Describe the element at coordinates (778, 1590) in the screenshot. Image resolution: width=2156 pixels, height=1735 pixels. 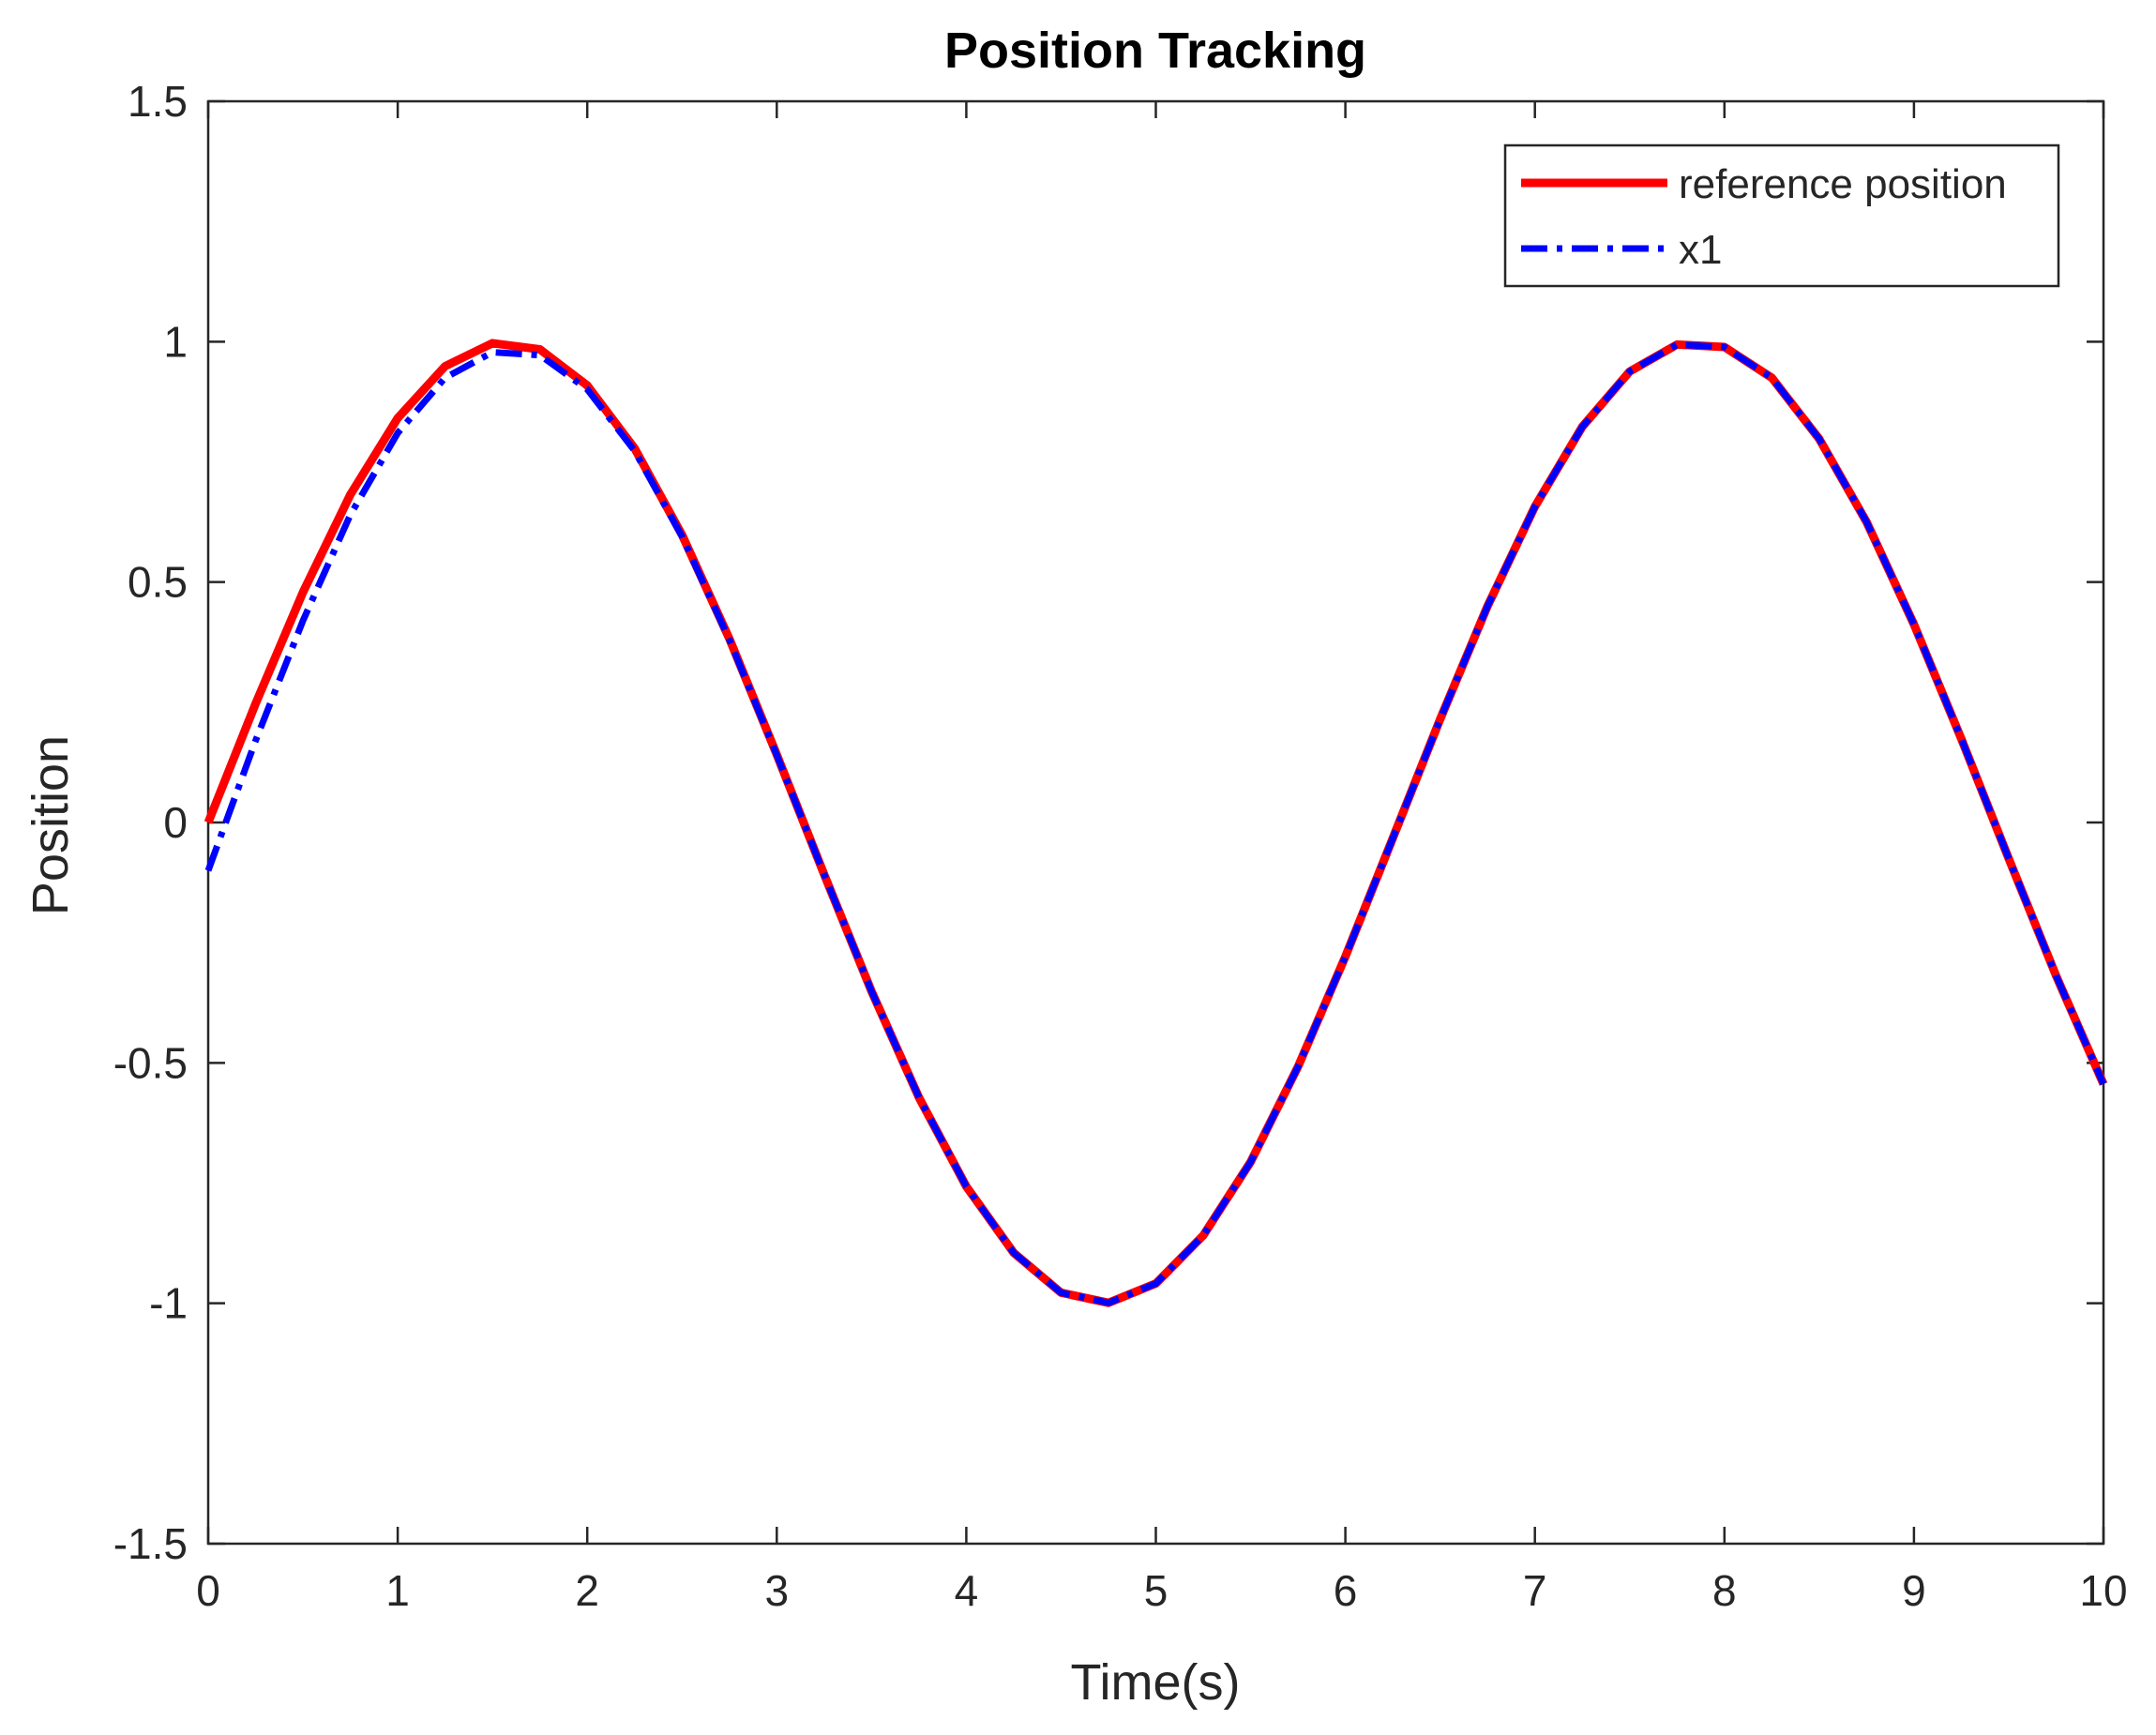
I see `x-tick-label: 3` at that location.